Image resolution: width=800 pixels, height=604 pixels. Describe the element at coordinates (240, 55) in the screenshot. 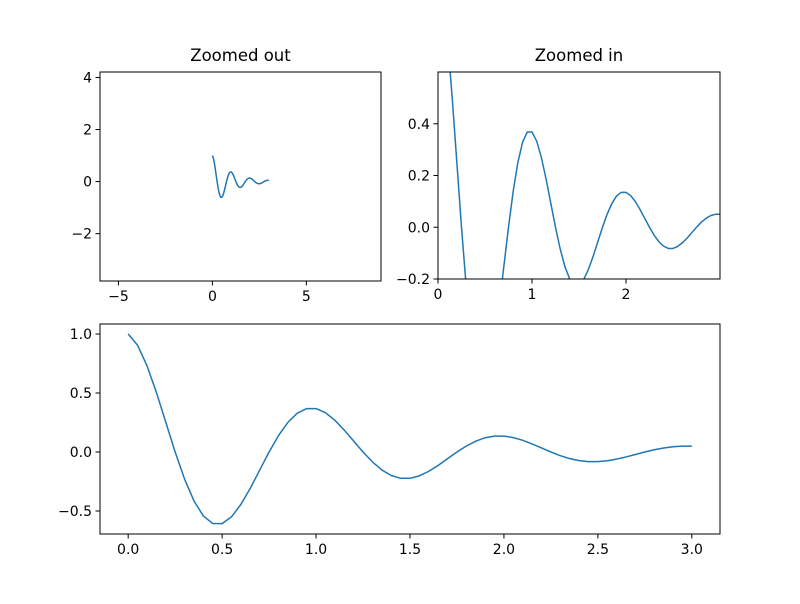

I see `axes-title: Zoomed out` at that location.